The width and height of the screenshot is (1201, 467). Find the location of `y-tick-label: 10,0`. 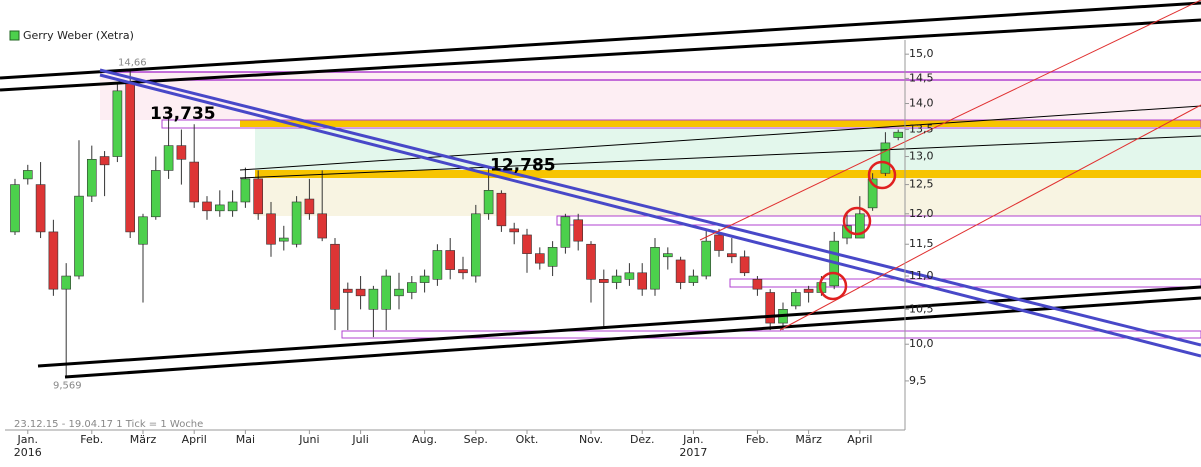

y-tick-label: 10,0 is located at coordinates (921, 343).